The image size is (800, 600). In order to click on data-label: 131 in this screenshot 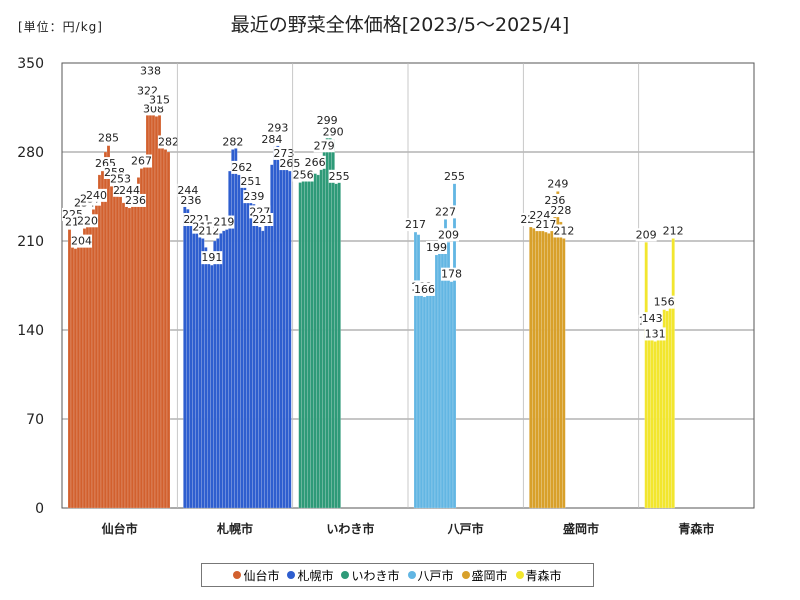, I will do `click(655, 333)`.